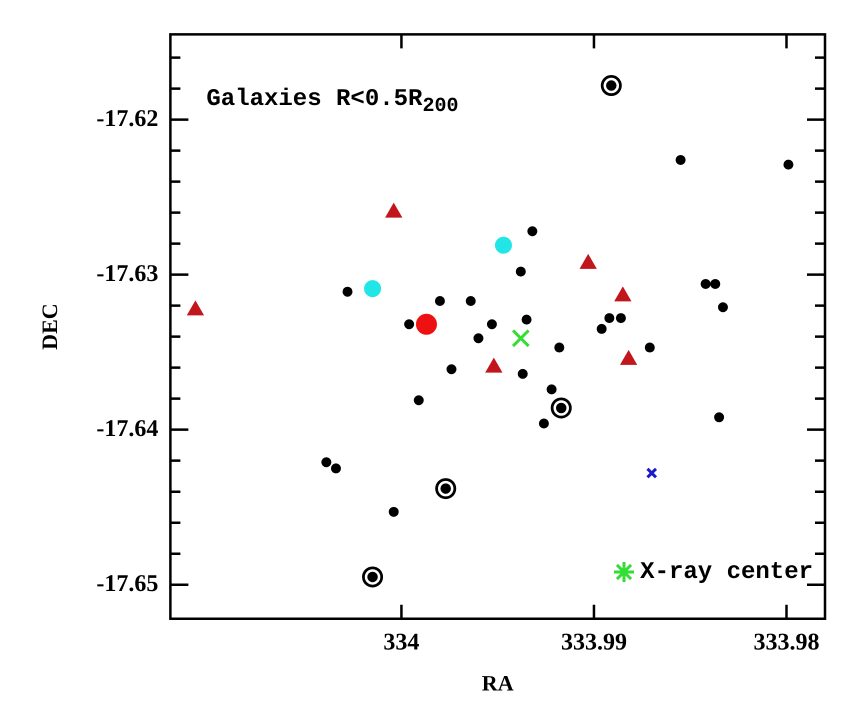  I want to click on text: Galaxies R<0.5R$_{200}$, so click(332, 102).